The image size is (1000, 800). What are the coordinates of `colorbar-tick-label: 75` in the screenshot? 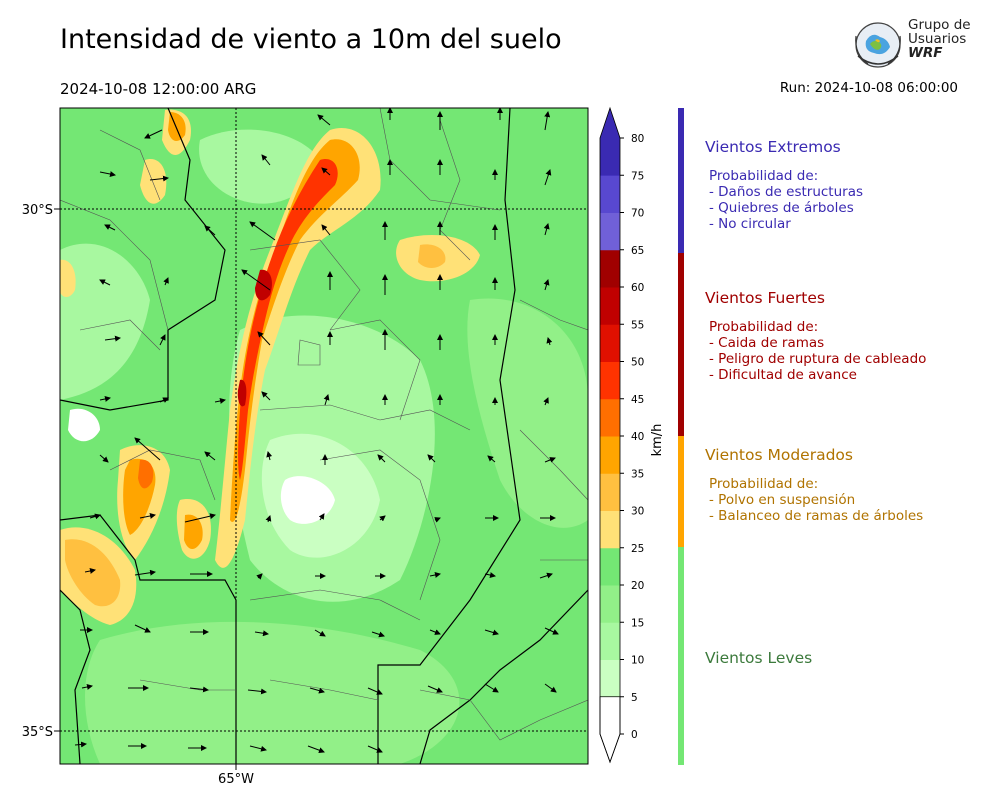 It's located at (637, 176).